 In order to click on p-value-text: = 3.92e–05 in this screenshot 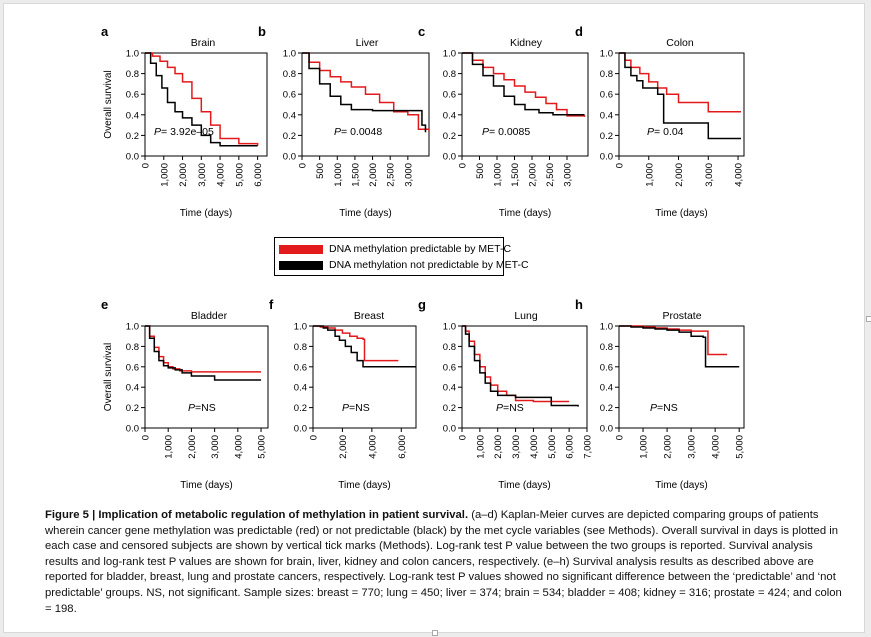, I will do `click(187, 132)`.